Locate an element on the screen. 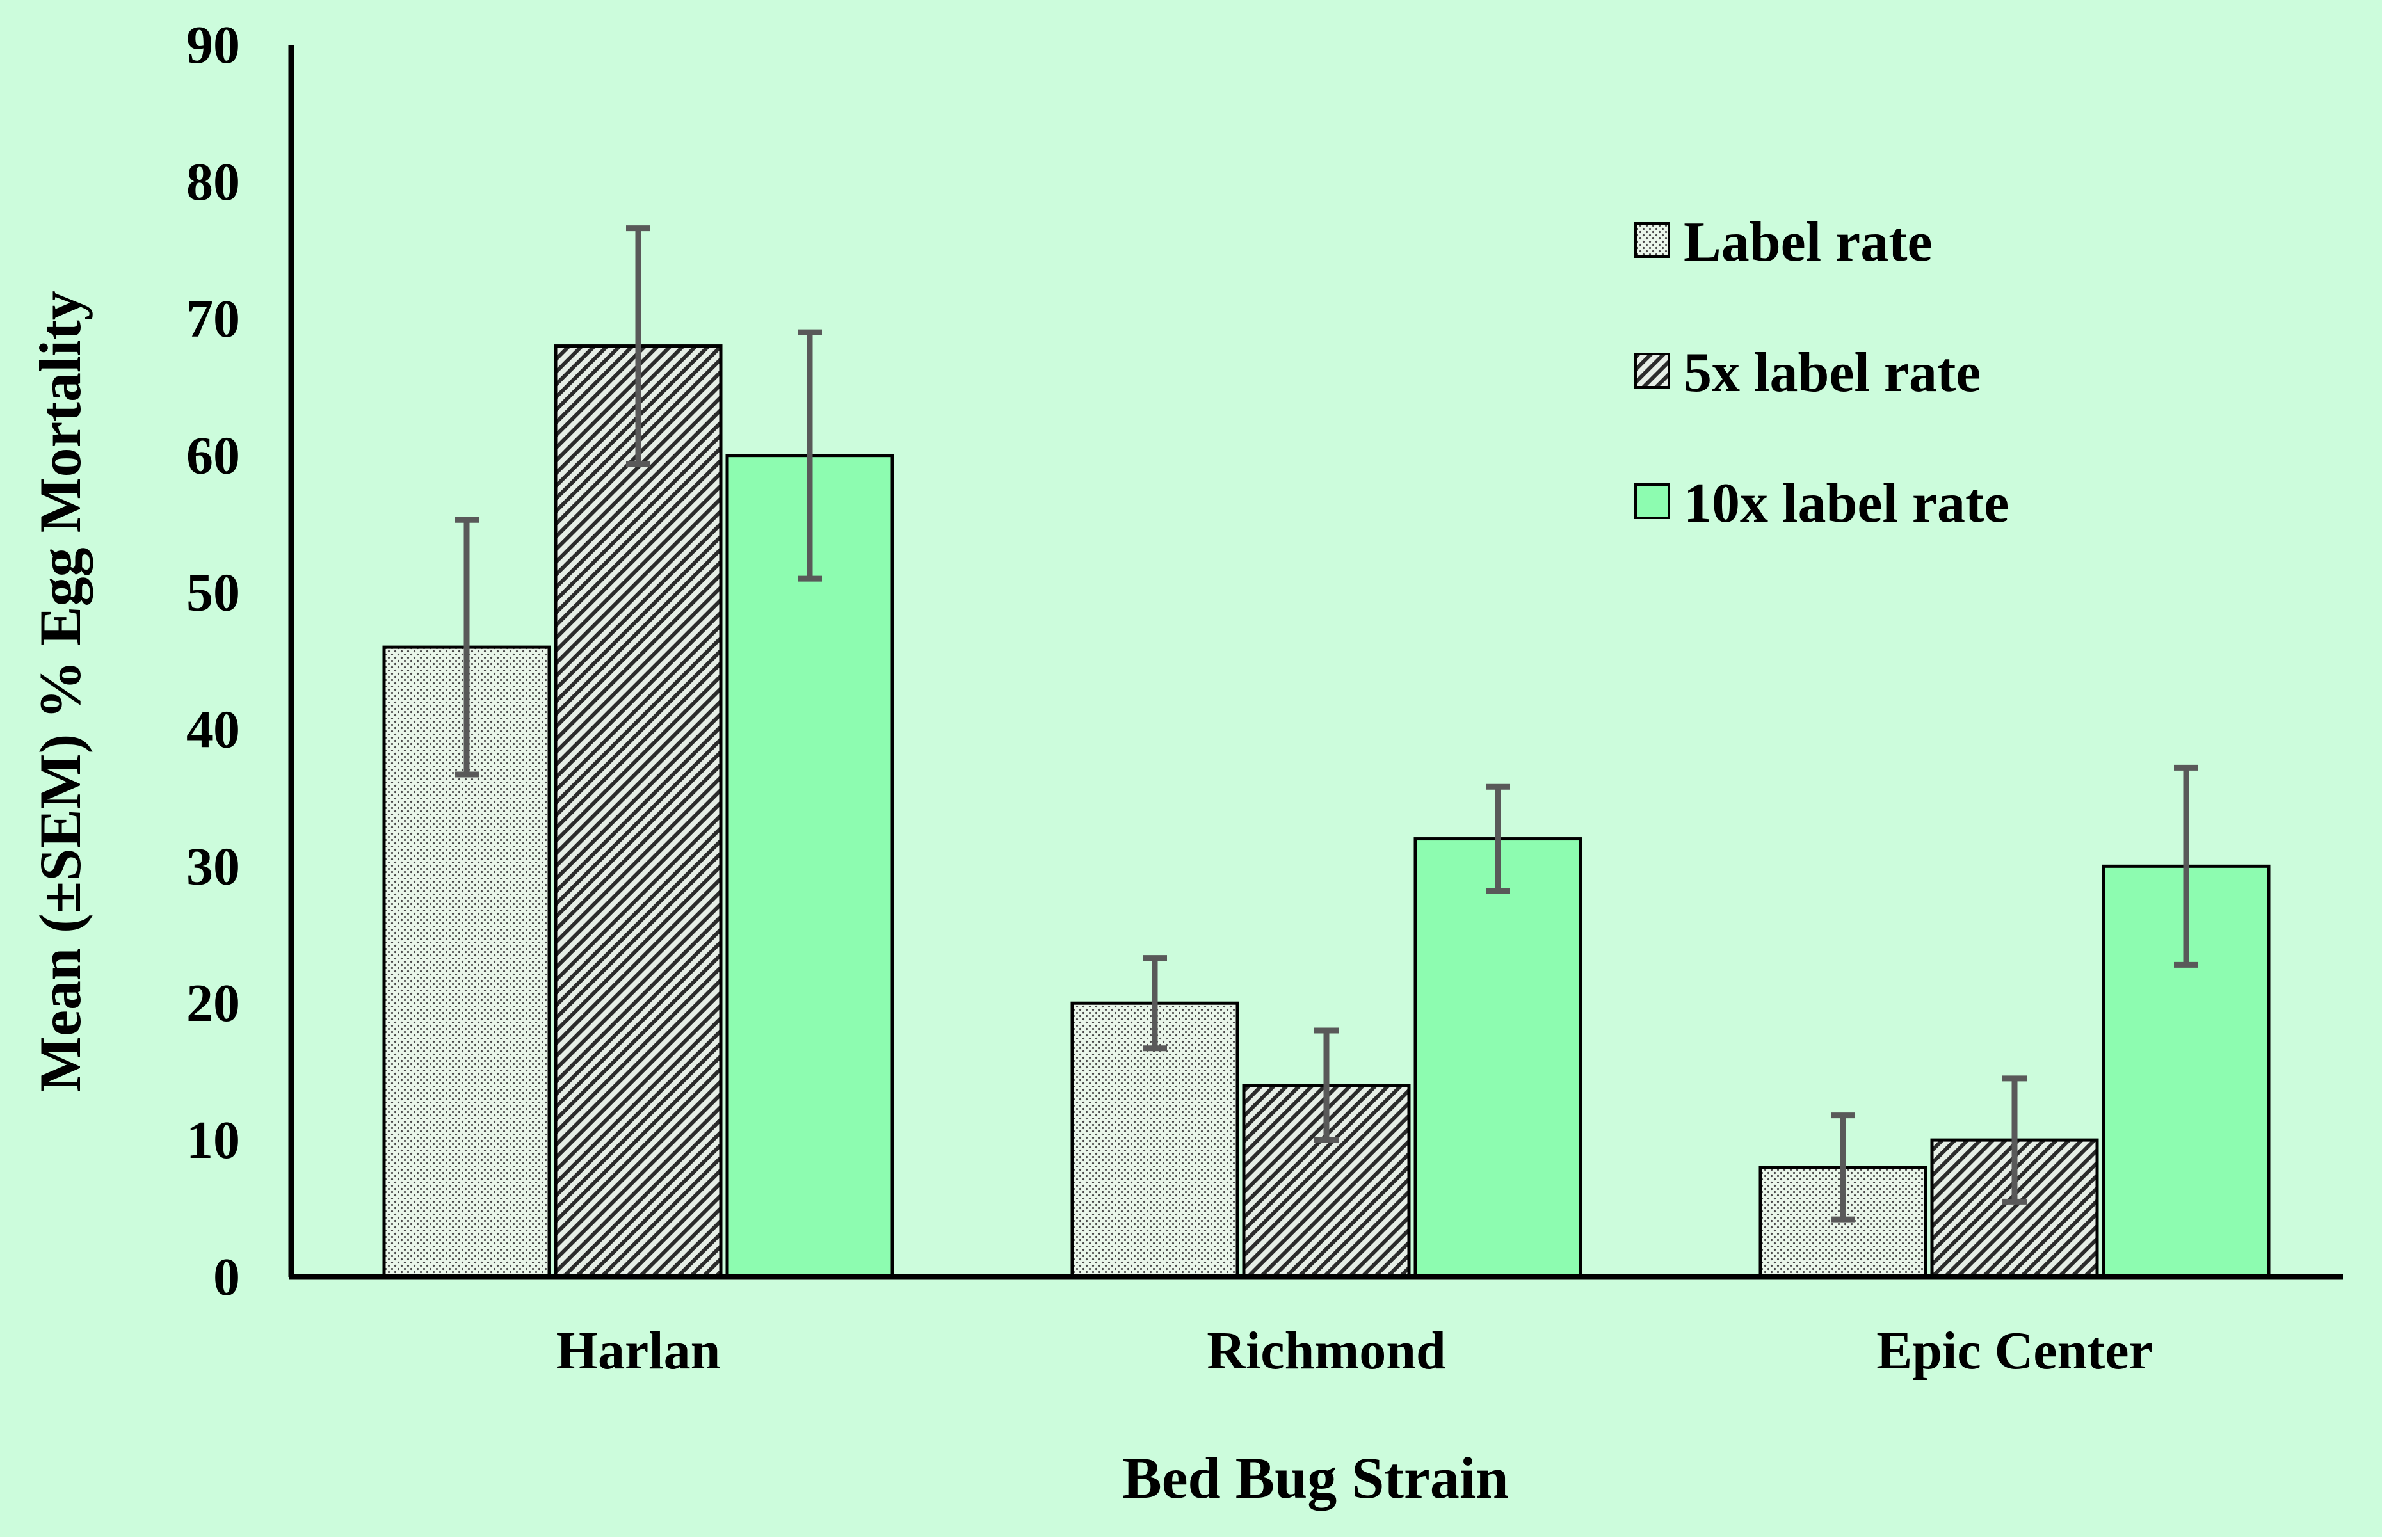  y-tick-label: 70 is located at coordinates (213, 319).